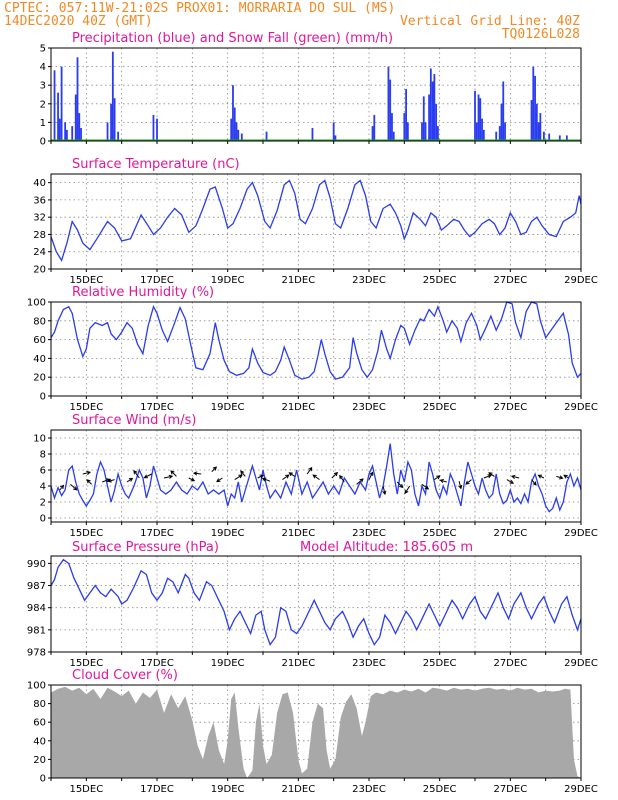 This screenshot has width=618, height=800. Describe the element at coordinates (43, 86) in the screenshot. I see `y-tick-label: 3` at that location.